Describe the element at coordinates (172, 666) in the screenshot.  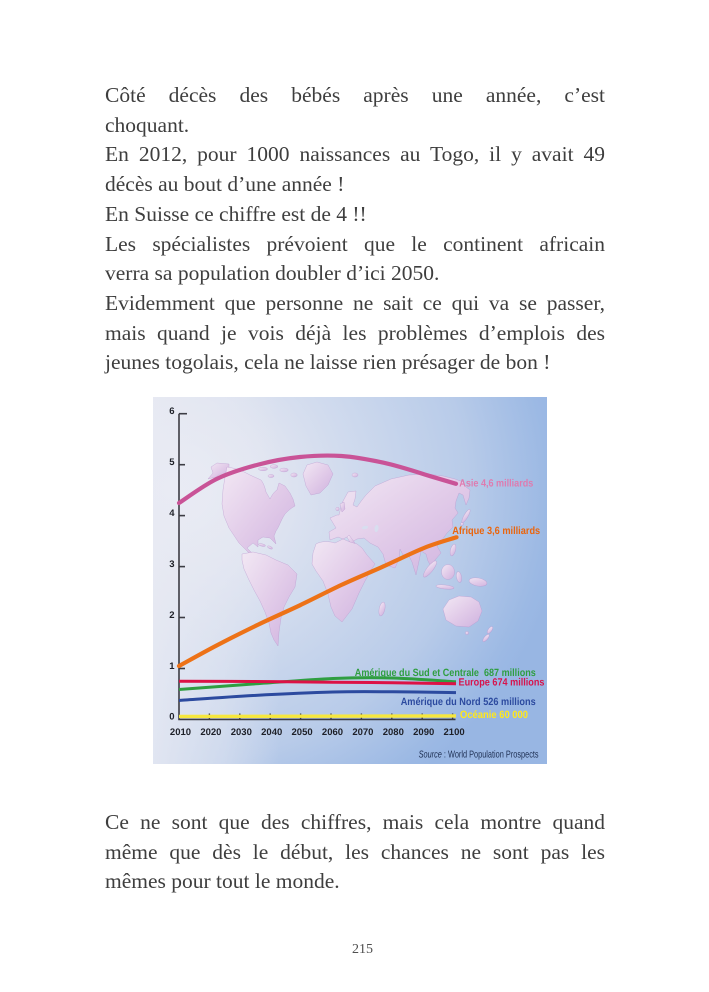
I see `svg-text: 1` at that location.